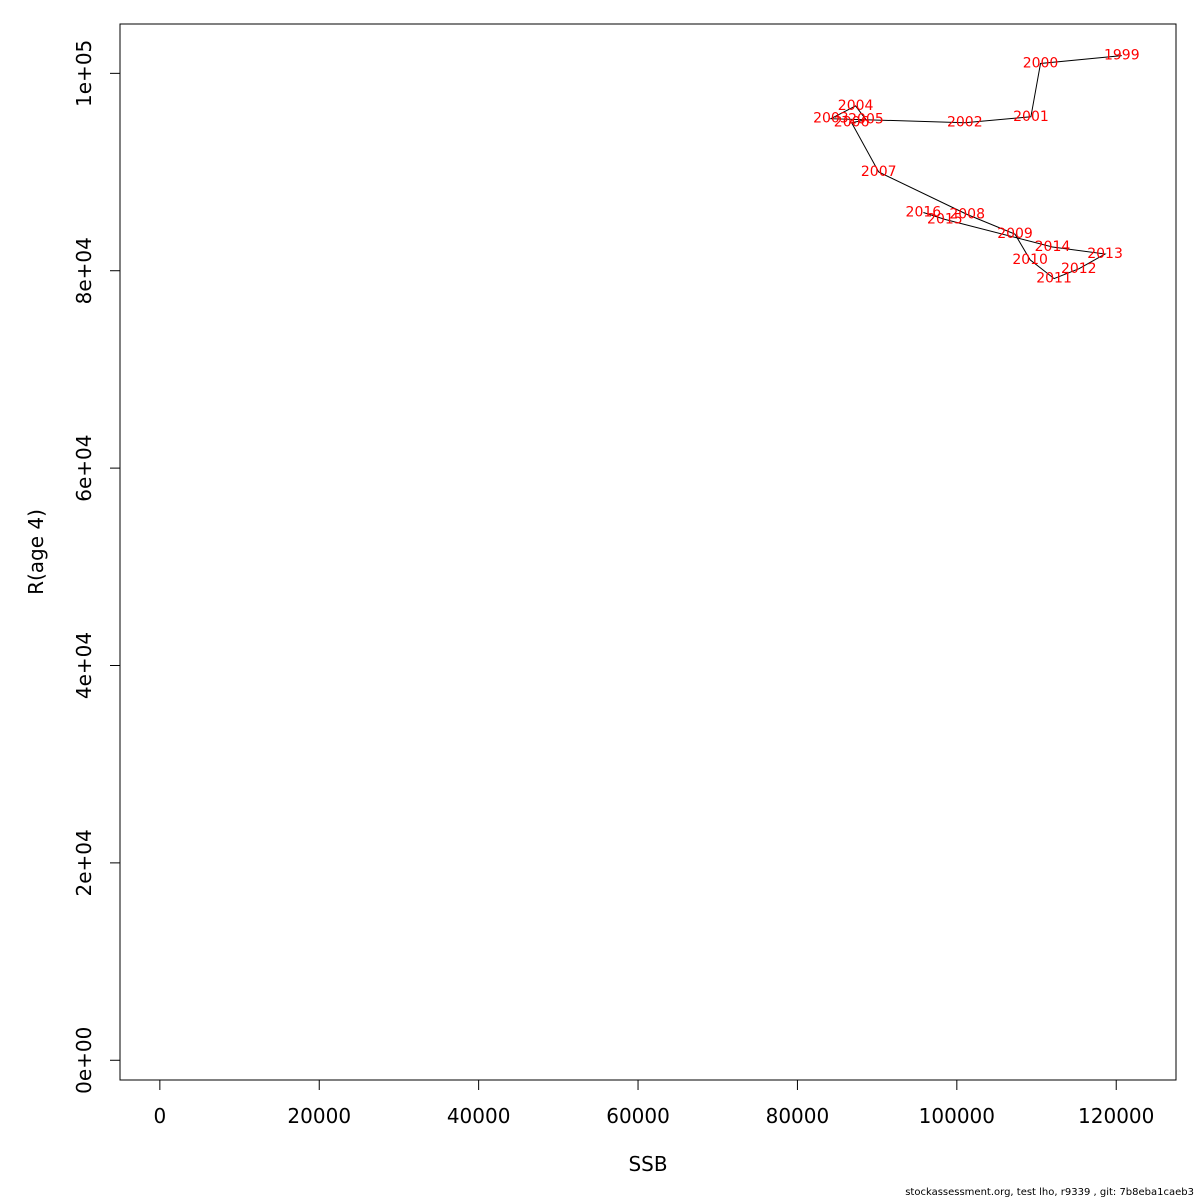 Image resolution: width=1200 pixels, height=1200 pixels. Describe the element at coordinates (1030, 260) in the screenshot. I see `point-label-2010: 2010` at that location.